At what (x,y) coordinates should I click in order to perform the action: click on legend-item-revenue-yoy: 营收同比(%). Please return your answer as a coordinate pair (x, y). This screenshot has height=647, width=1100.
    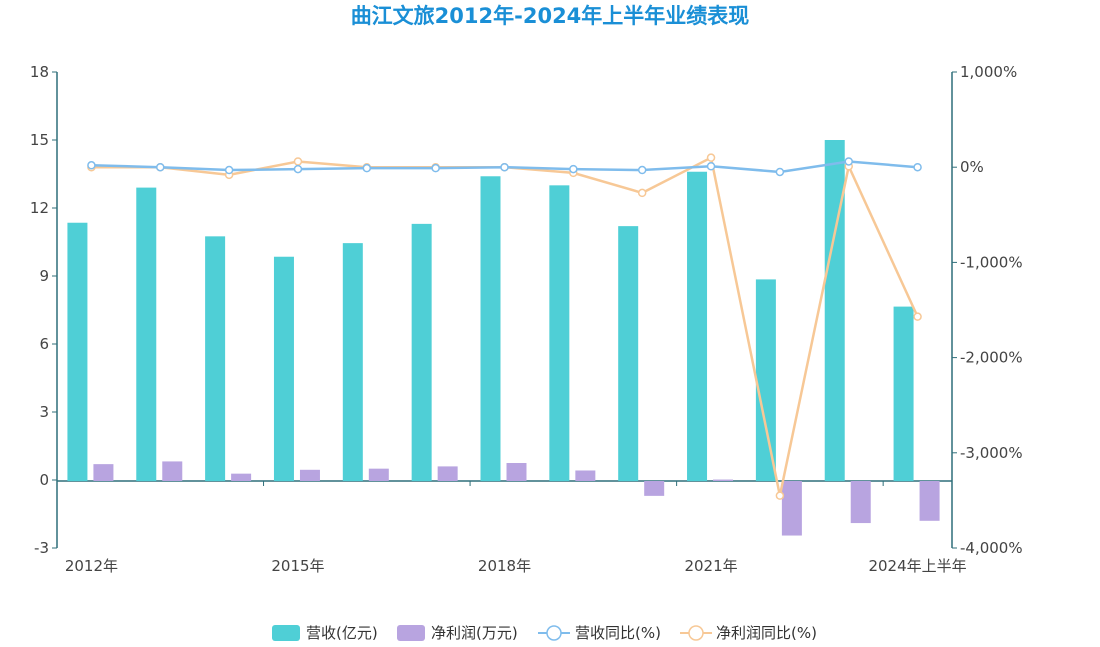
    Looking at the image, I should click on (599, 633).